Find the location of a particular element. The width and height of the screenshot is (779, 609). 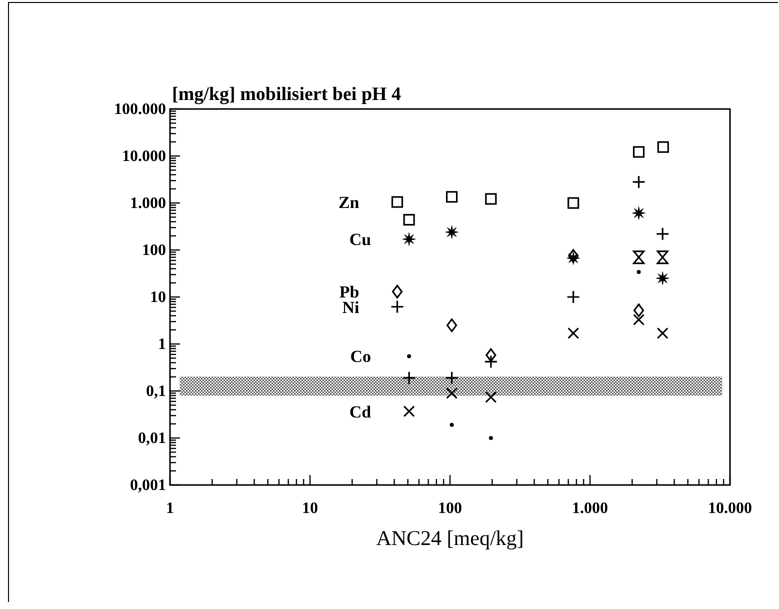

series-label: Cd is located at coordinates (360, 412).